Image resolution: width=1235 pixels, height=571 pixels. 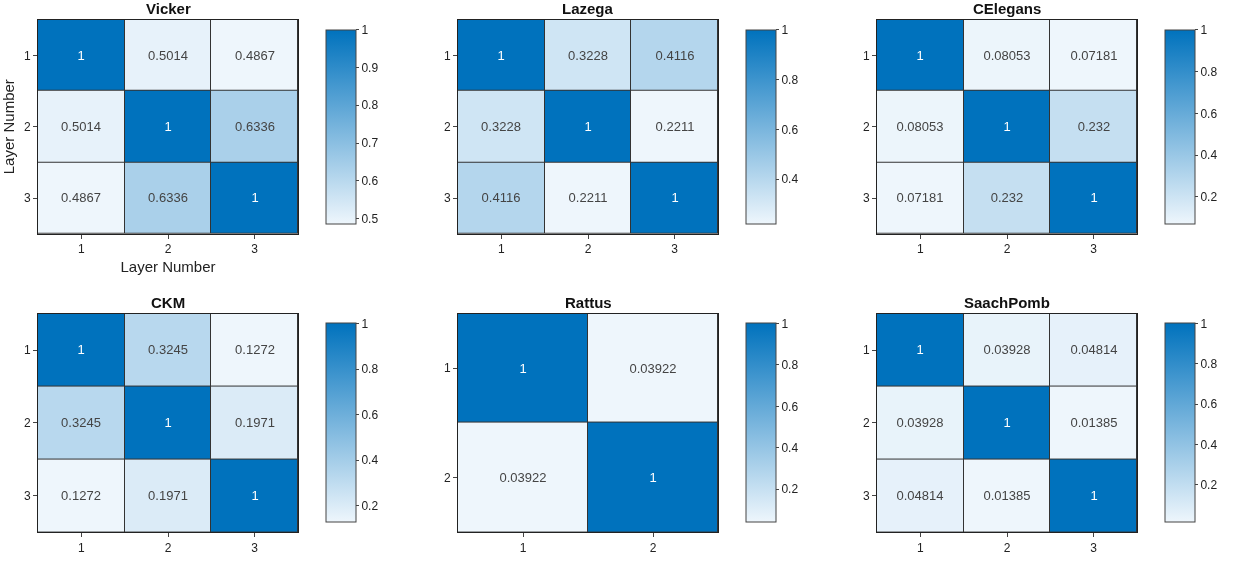 I want to click on data-label: 0.4116, so click(x=501, y=198).